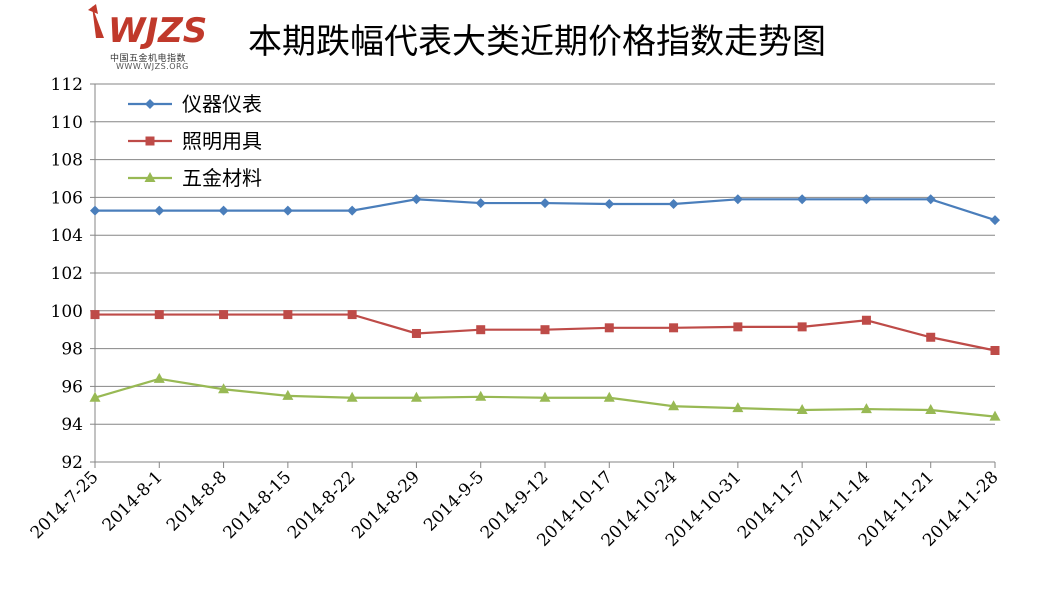  Describe the element at coordinates (322, 505) in the screenshot. I see `x-tick-label: 2014-8-22` at that location.